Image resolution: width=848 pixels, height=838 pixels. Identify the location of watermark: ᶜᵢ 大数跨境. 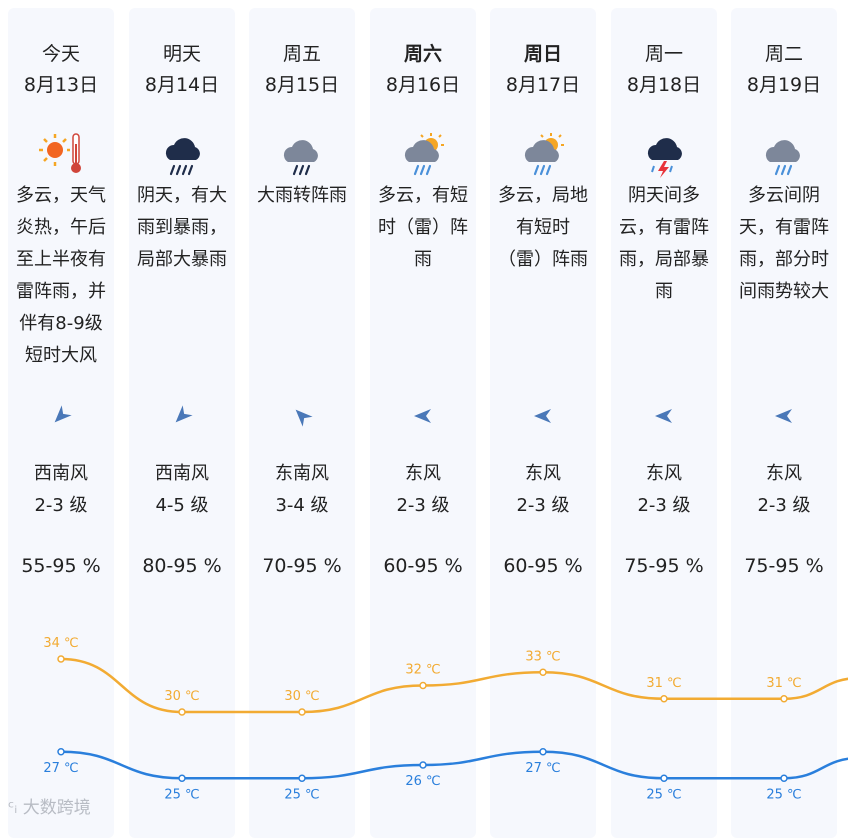
(49, 805).